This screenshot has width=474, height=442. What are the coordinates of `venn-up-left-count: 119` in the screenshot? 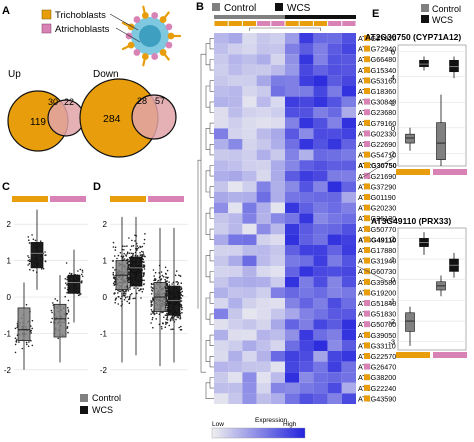 It's located at (38, 122).